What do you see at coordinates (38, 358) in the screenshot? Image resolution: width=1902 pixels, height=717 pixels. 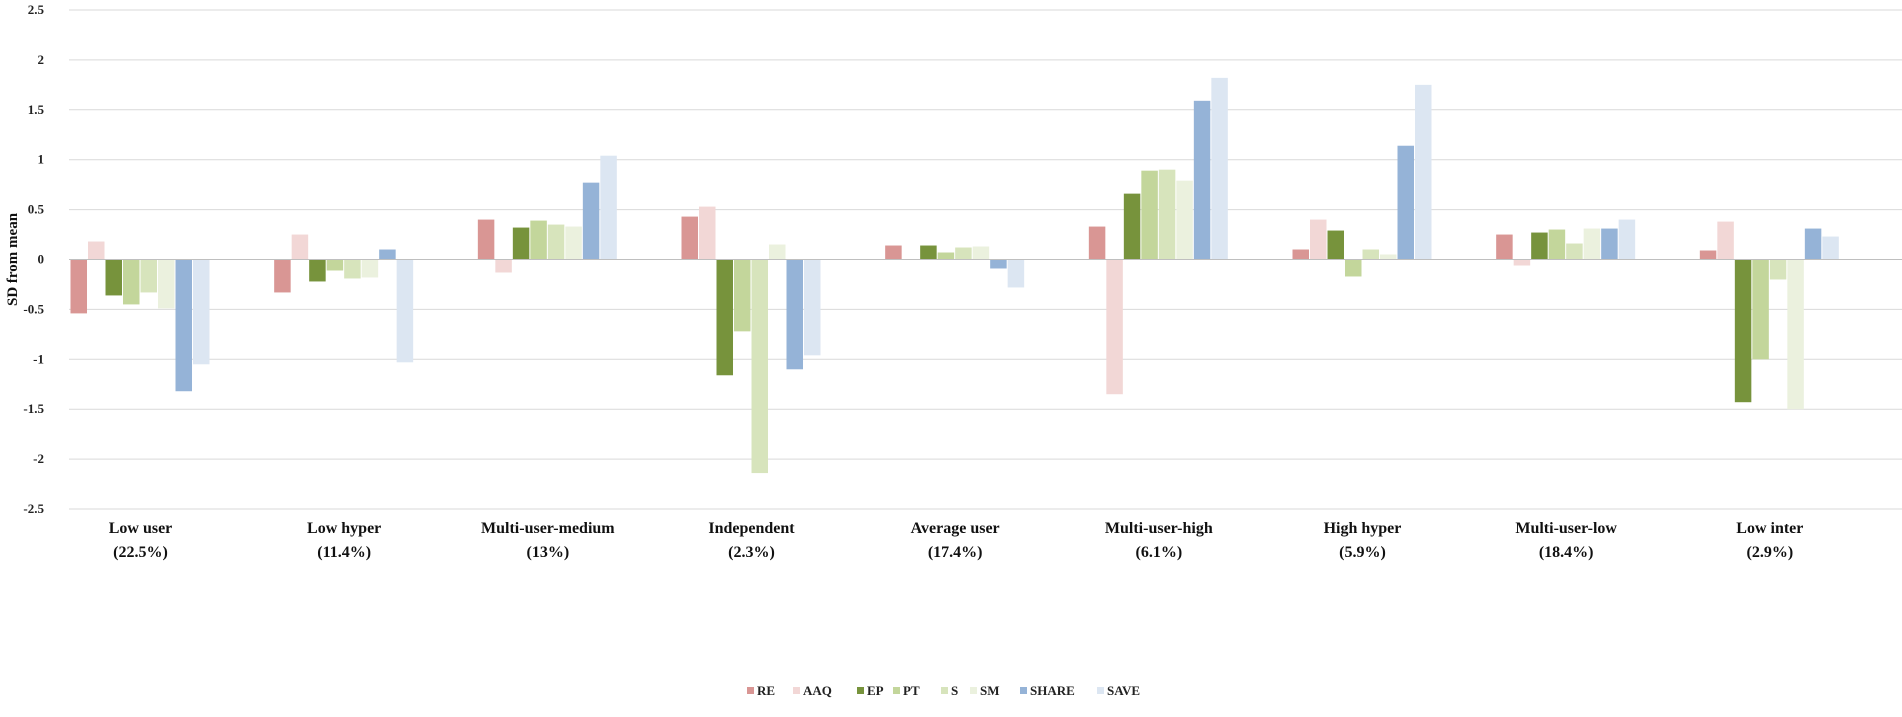 I see `y-tick-label: -1` at bounding box center [38, 358].